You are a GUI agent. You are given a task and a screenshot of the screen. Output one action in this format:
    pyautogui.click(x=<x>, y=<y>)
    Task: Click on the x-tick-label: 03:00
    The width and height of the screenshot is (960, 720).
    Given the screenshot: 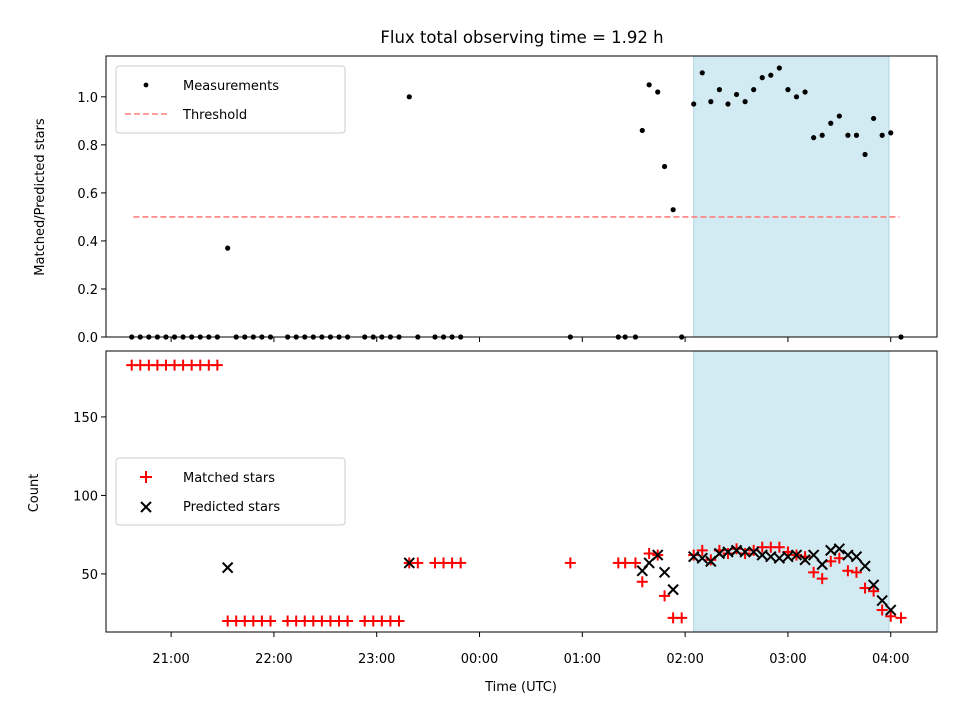 What is the action you would take?
    pyautogui.click(x=787, y=659)
    